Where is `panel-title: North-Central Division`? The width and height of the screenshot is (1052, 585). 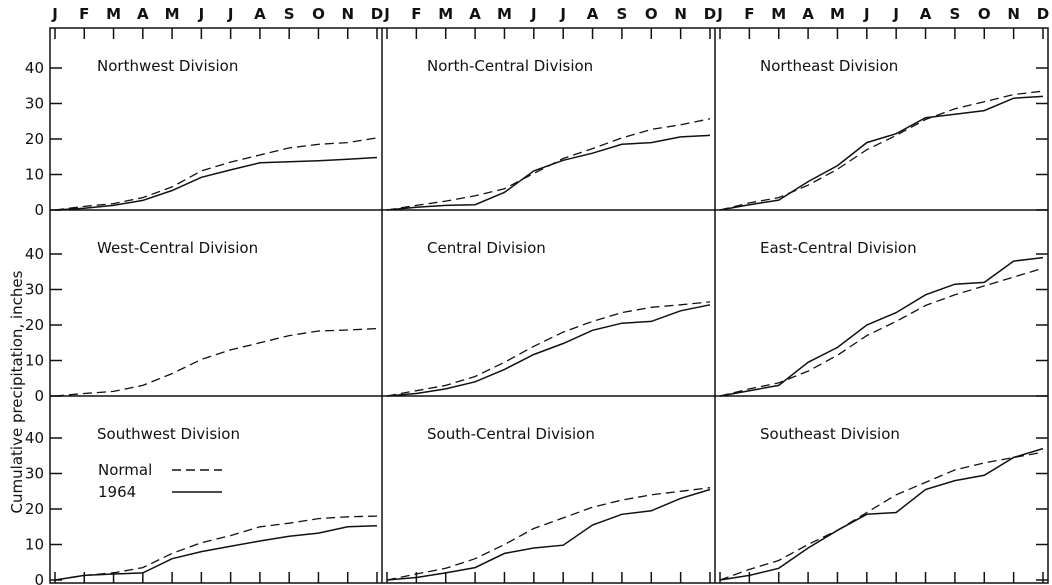
panel-title: North-Central Division is located at coordinates (510, 66).